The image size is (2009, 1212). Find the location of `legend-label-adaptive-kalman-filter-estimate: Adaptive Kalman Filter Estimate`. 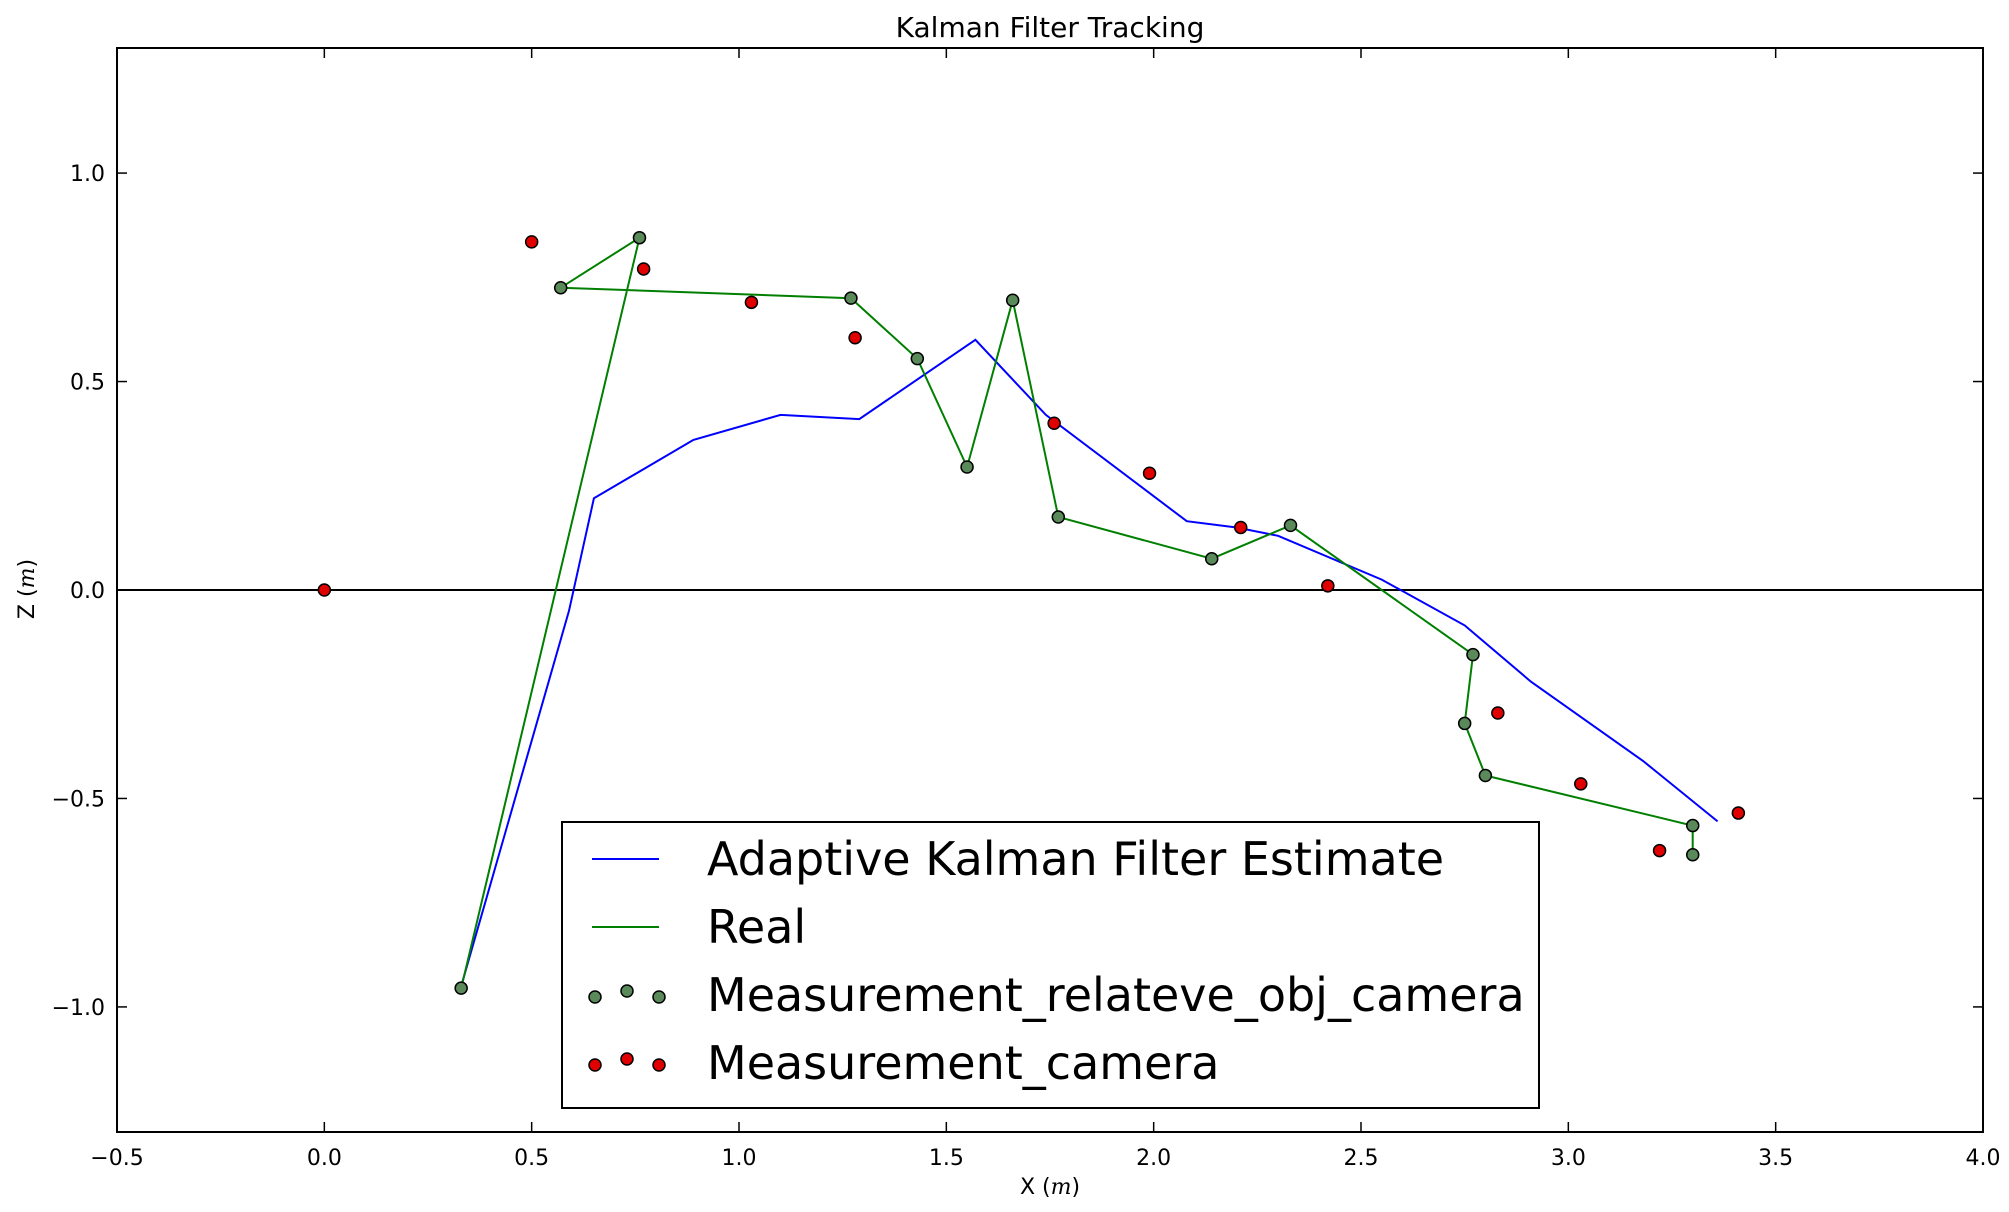

legend-label-adaptive-kalman-filter-estimate: Adaptive Kalman Filter Estimate is located at coordinates (1075, 859).